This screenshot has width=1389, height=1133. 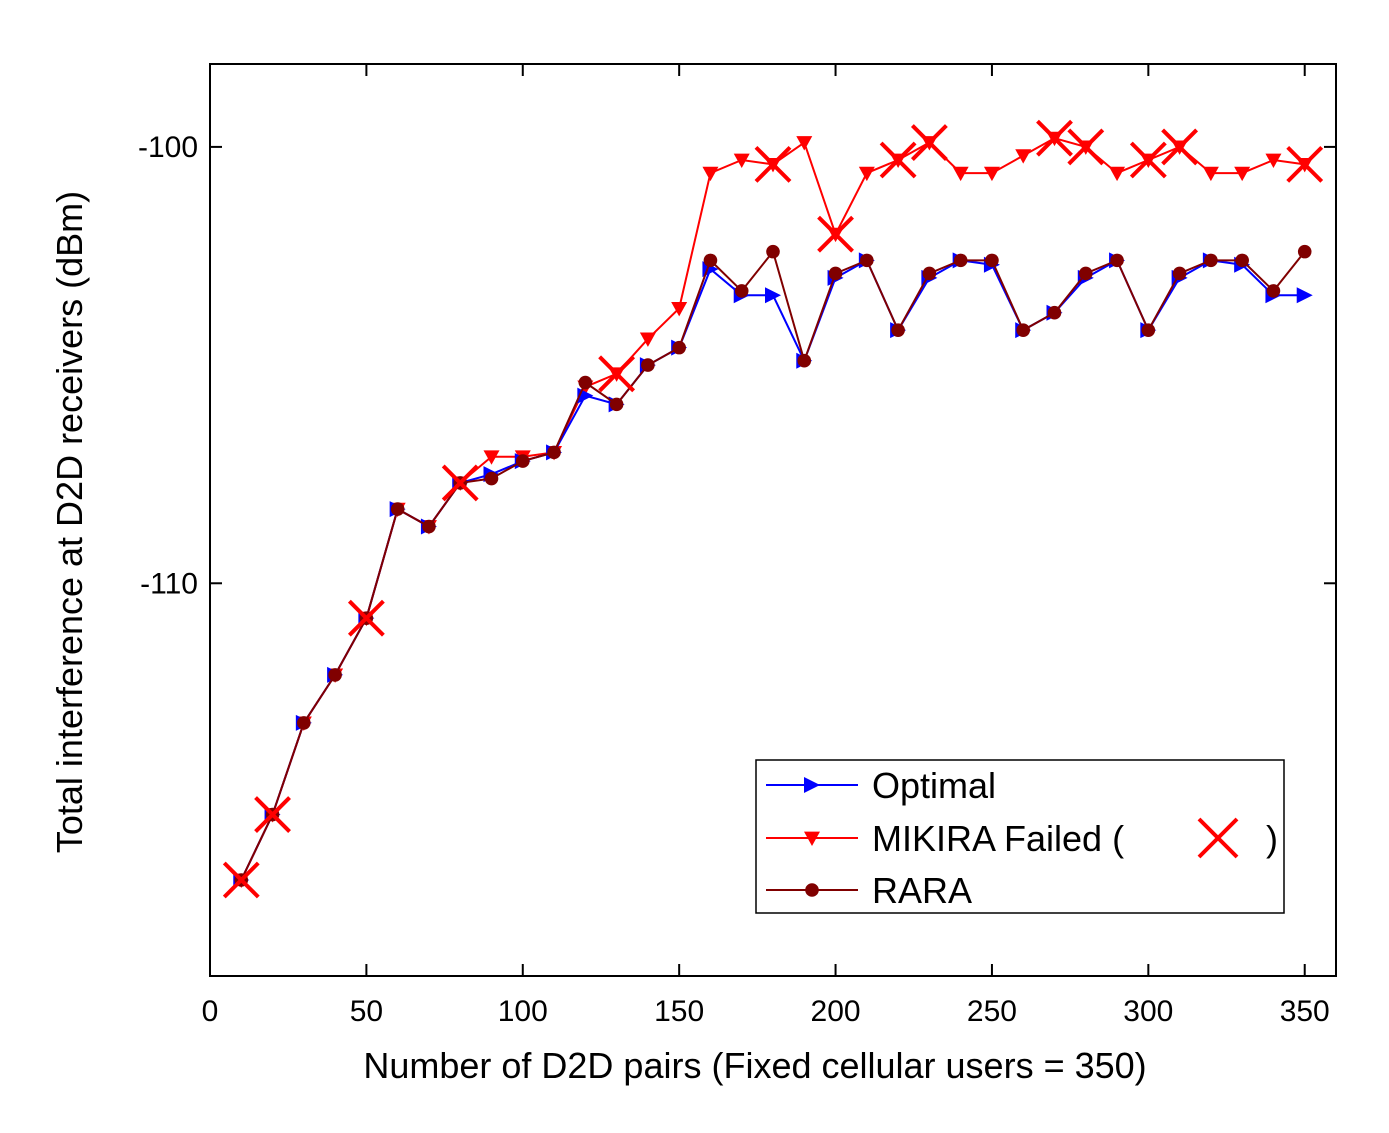 I want to click on legend-label-mikira-suffix: ), so click(x=1272, y=838).